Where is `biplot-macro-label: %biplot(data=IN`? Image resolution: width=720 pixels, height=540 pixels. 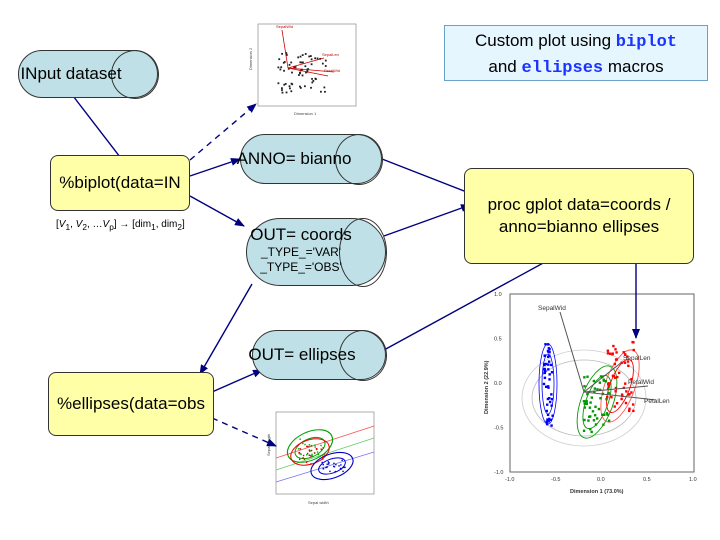
biplot-macro-label: %biplot(data=IN is located at coordinates (120, 182).